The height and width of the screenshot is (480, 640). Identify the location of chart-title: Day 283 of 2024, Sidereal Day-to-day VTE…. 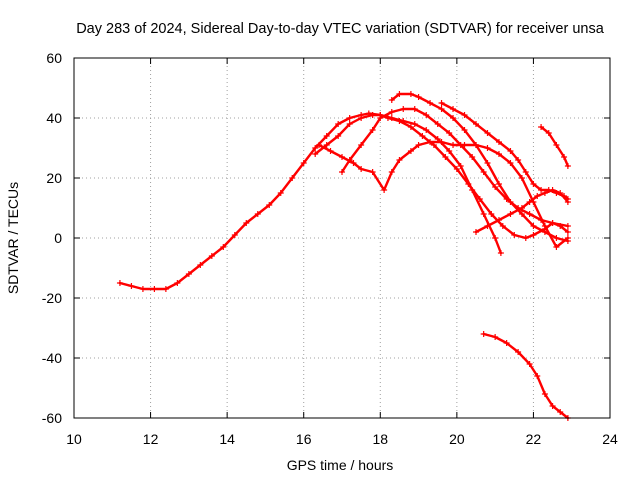
(340, 29).